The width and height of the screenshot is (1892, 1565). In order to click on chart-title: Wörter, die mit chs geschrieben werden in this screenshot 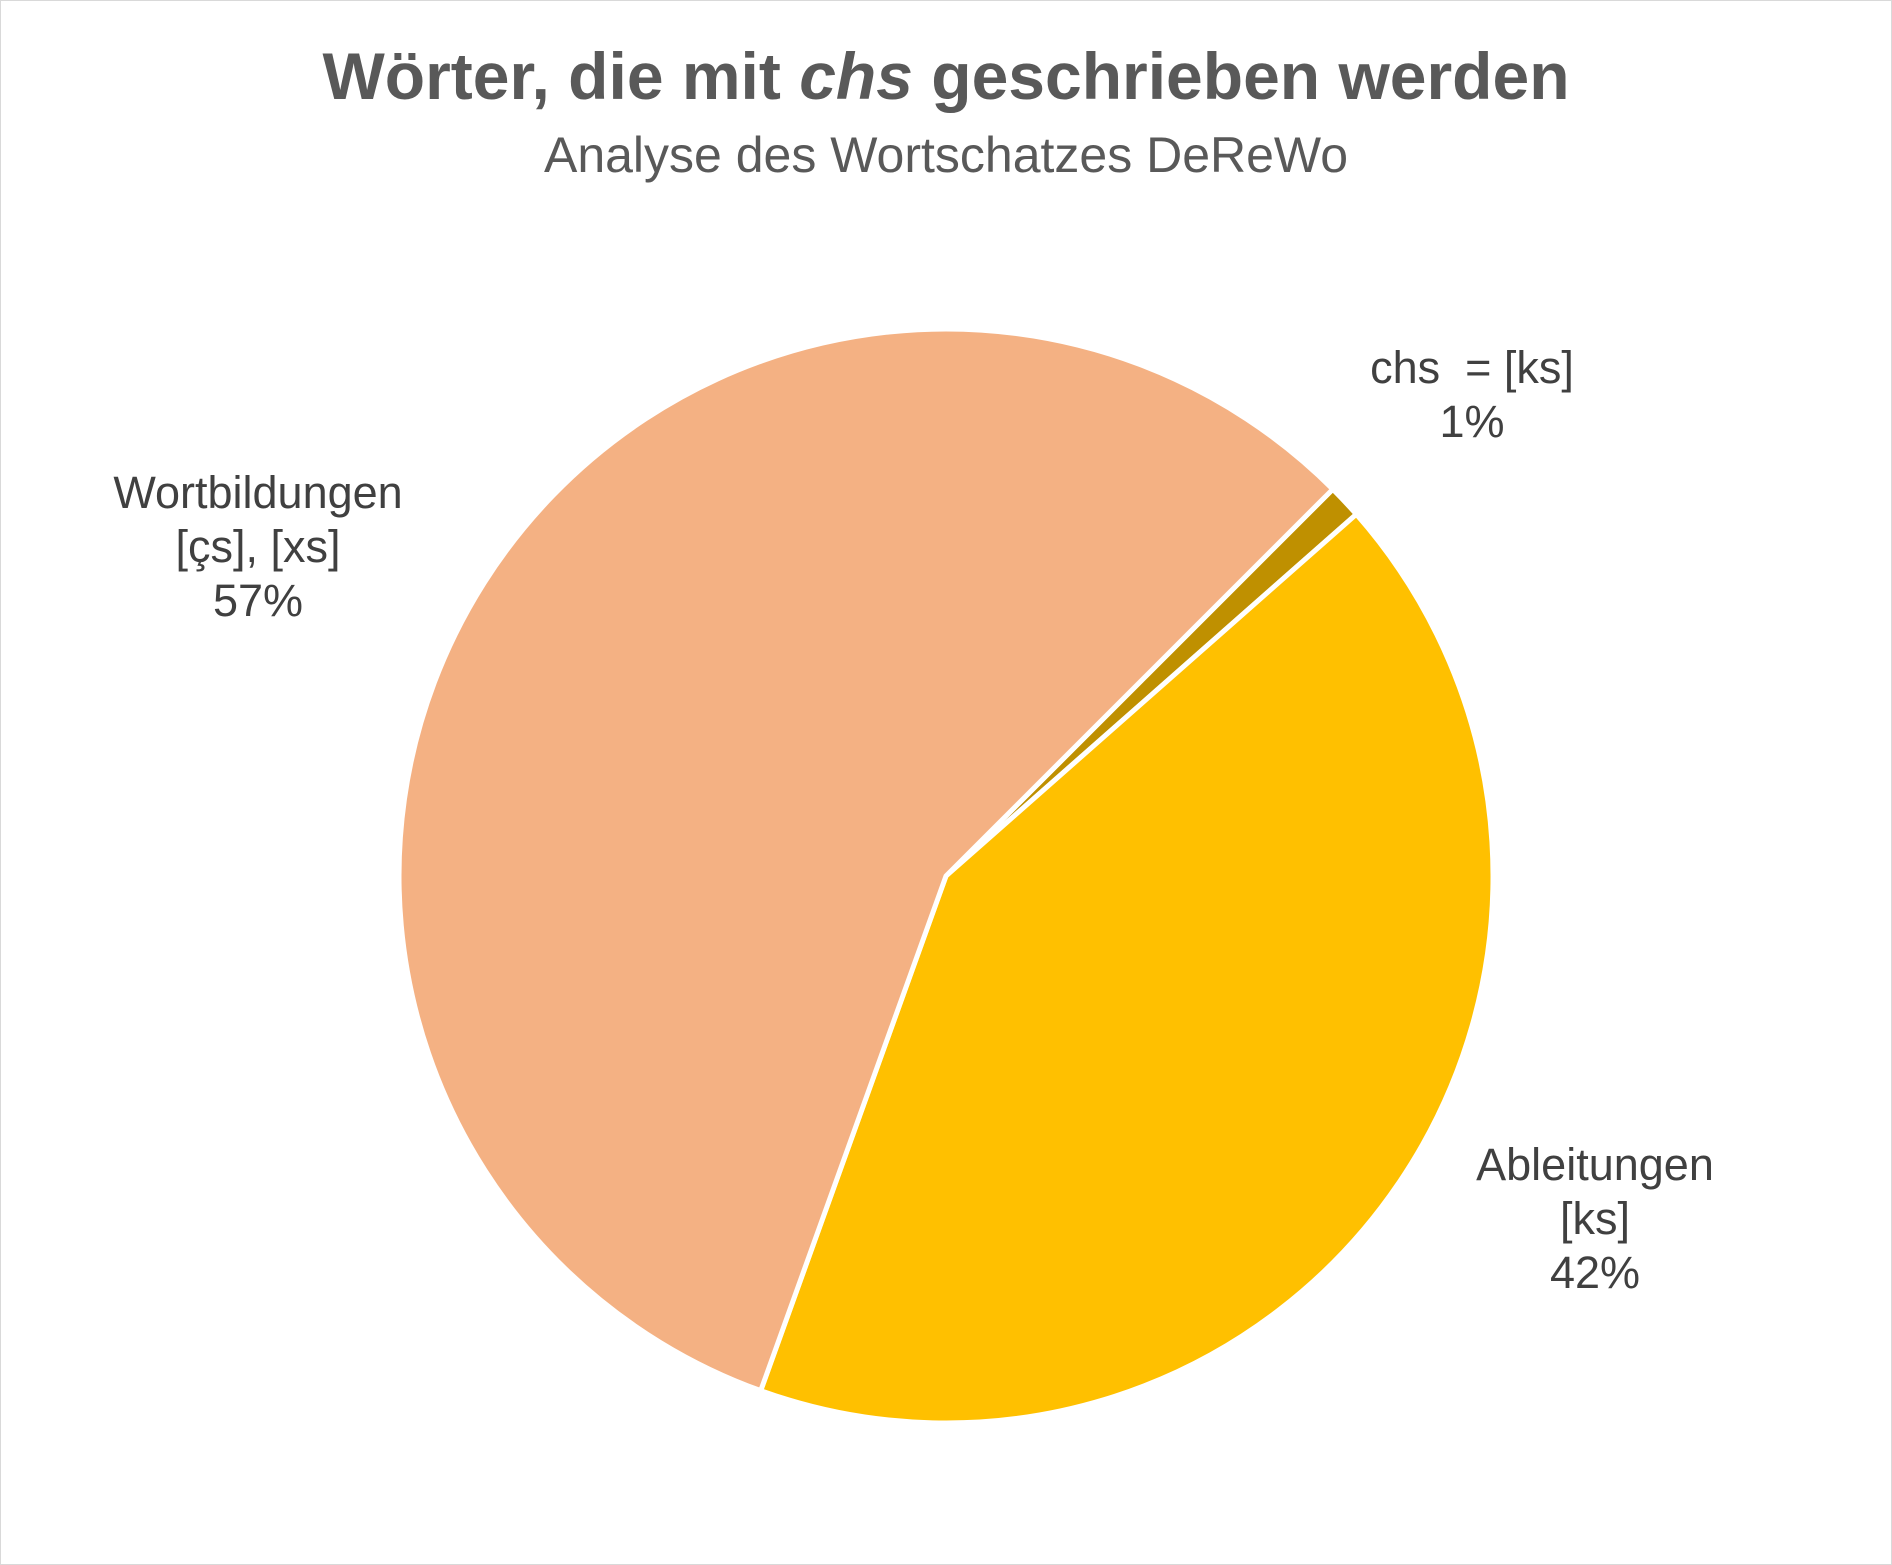, I will do `click(946, 76)`.